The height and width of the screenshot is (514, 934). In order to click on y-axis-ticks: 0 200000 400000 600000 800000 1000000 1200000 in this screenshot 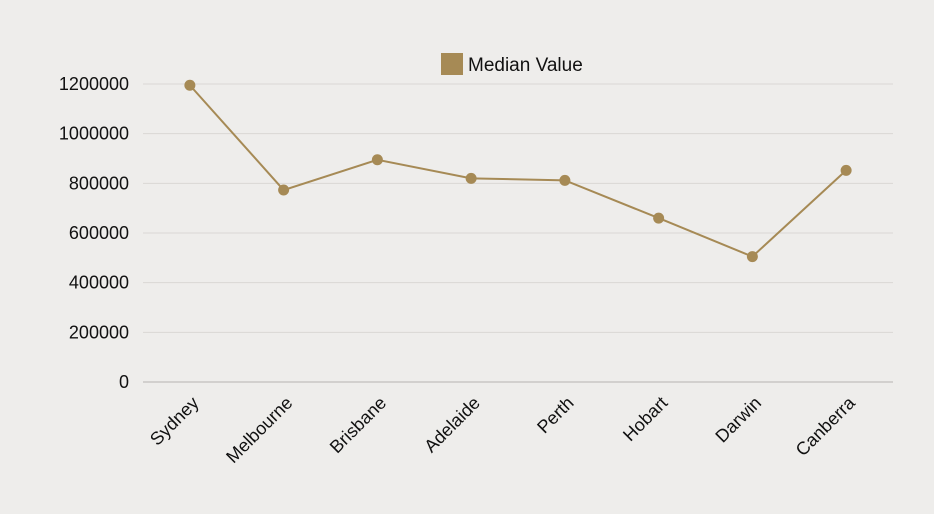, I will do `click(94, 233)`.